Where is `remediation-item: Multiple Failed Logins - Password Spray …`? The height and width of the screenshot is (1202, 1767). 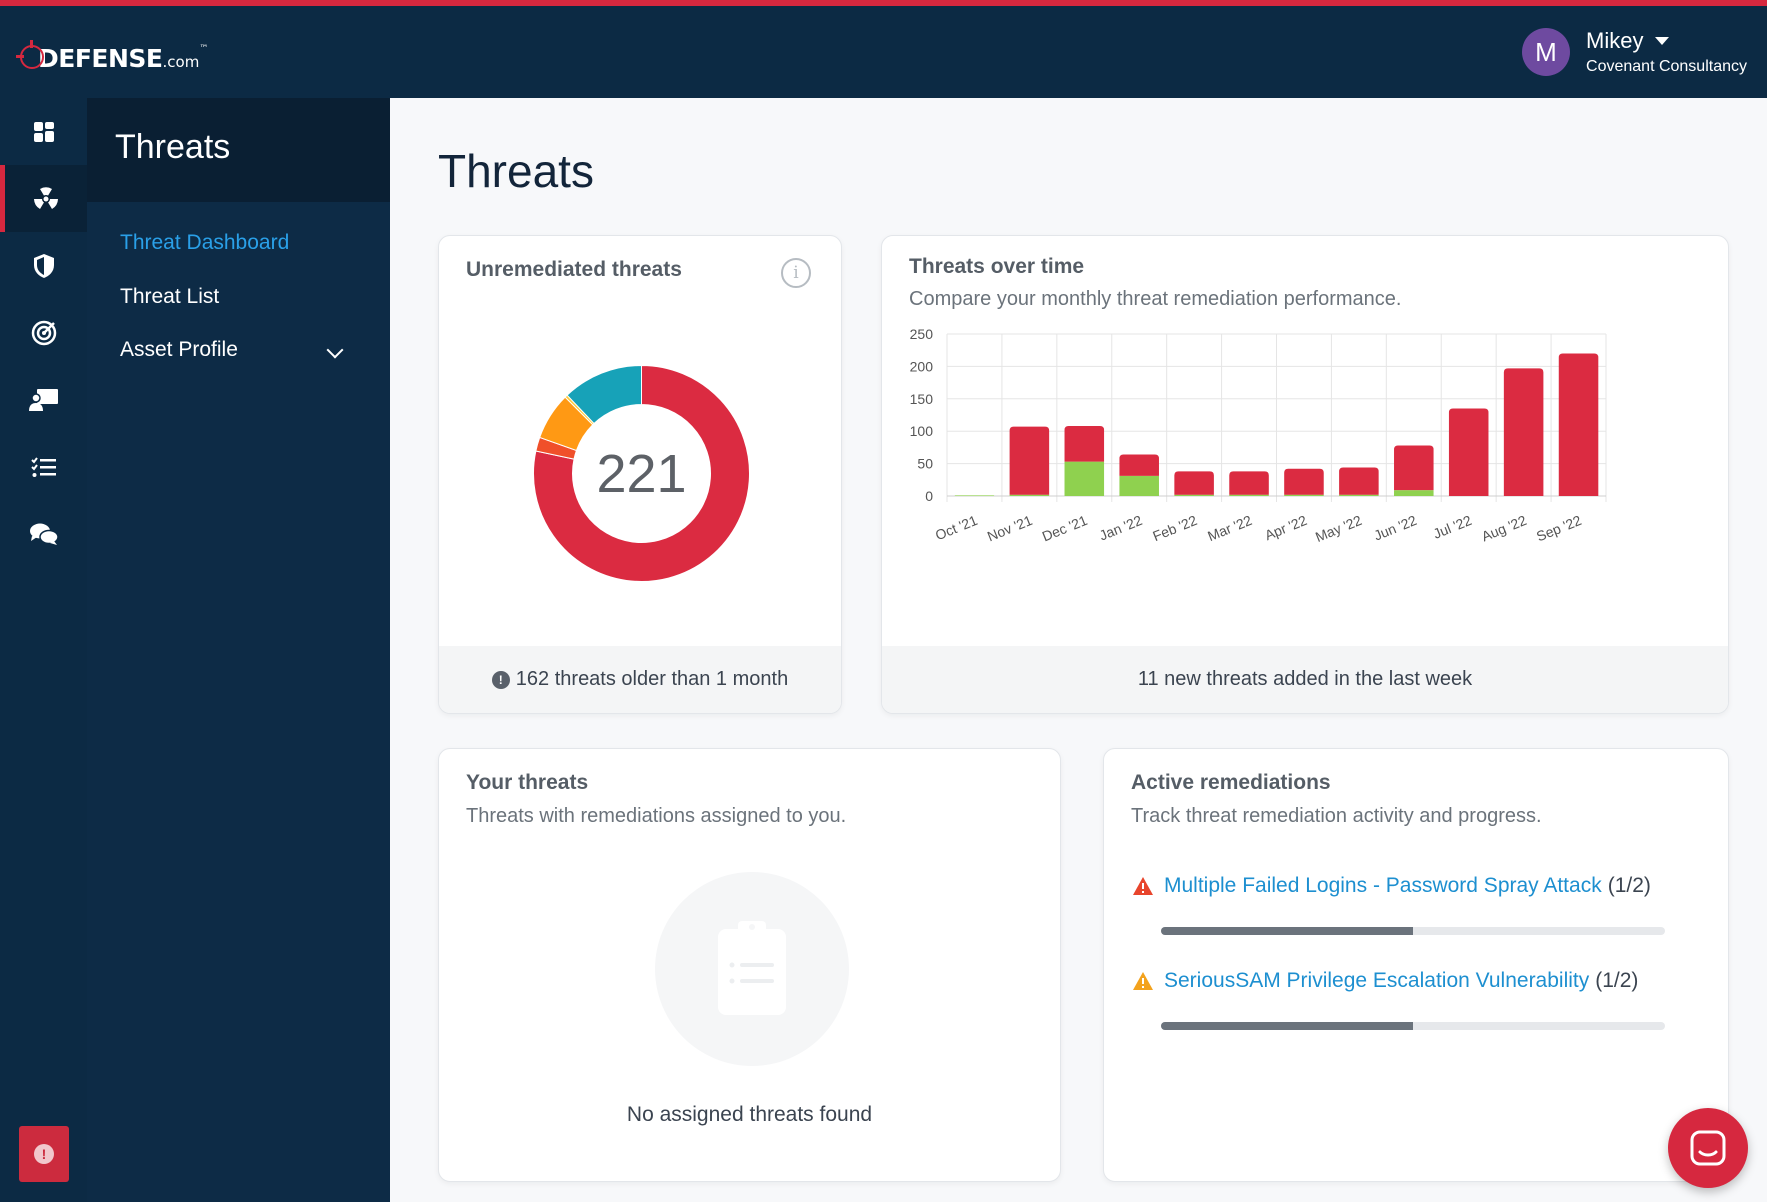
remediation-item: Multiple Failed Logins - Password Spray … is located at coordinates (1391, 886).